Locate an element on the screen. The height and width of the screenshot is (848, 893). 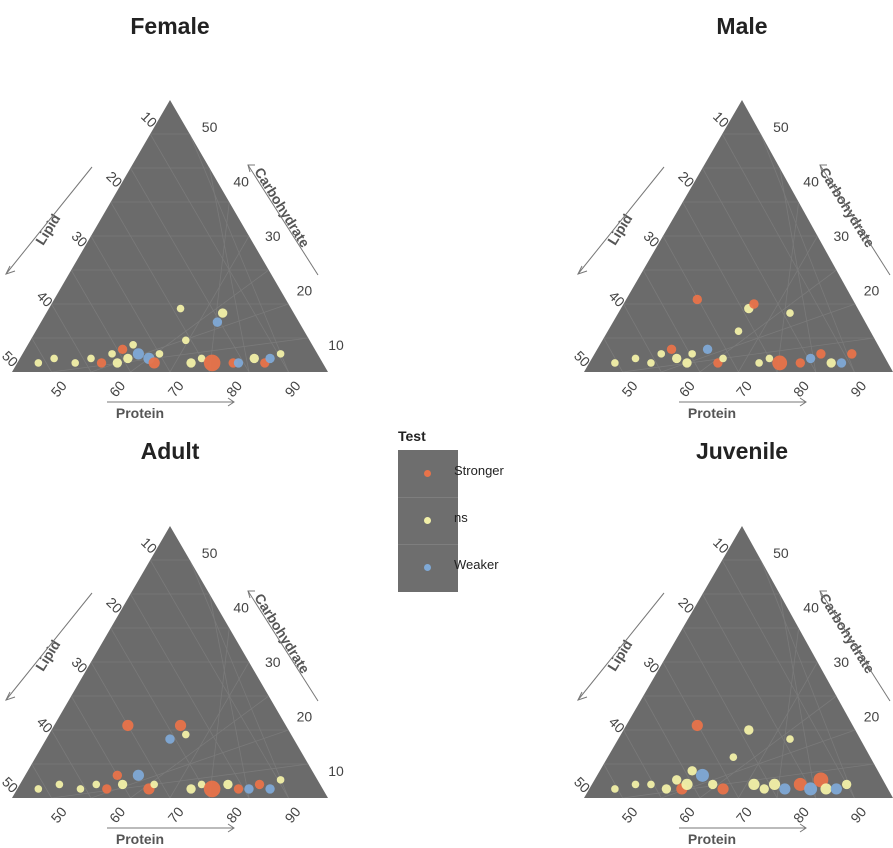
legend-label-weaker: Weaker is located at coordinates (476, 564).